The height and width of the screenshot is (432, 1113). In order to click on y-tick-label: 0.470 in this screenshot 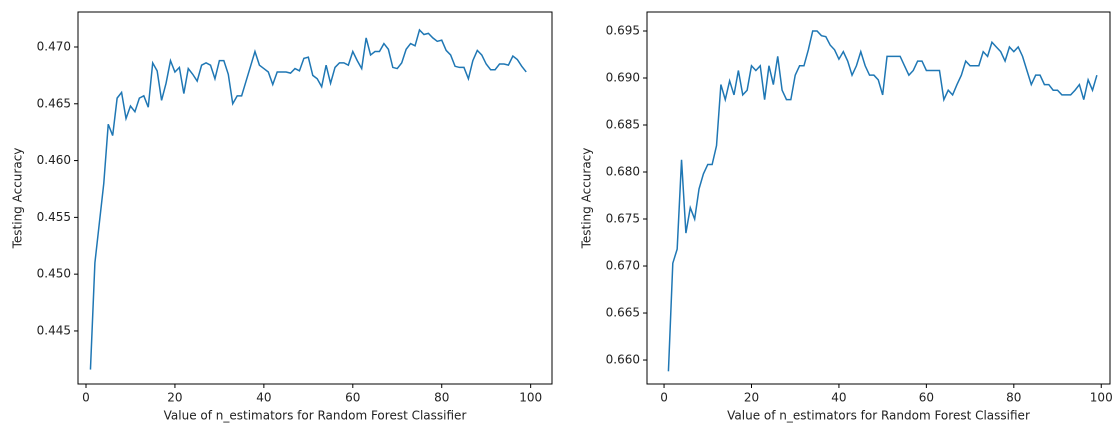, I will do `click(54, 46)`.